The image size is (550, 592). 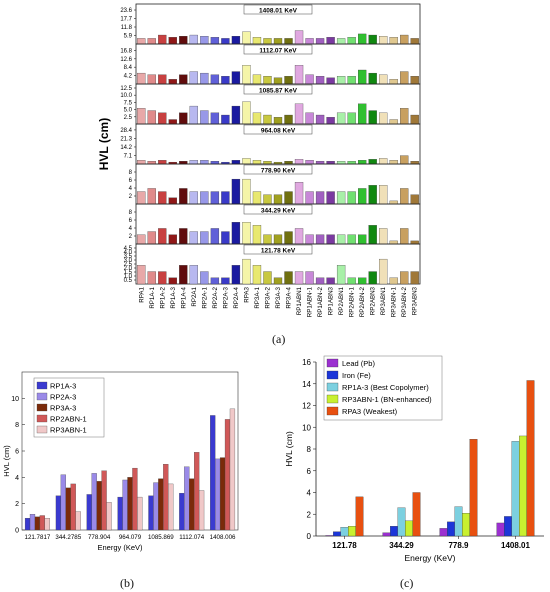 I want to click on panel-title: 1085.87 KeV, so click(x=278, y=91).